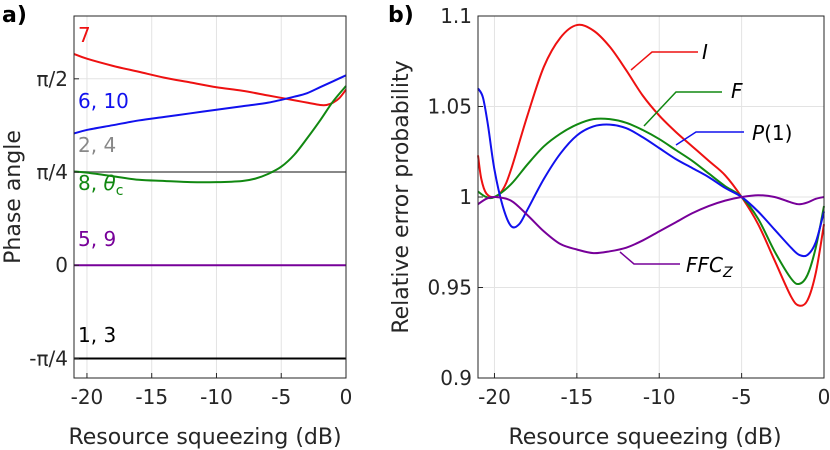  I want to click on legend-label-FFCZ: FFCZ, so click(709, 267).